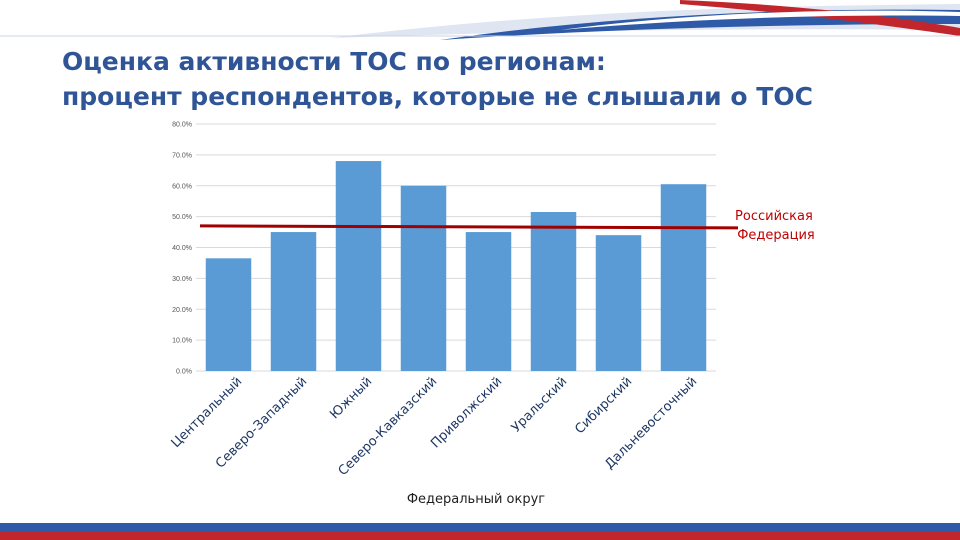 Image resolution: width=960 pixels, height=540 pixels. I want to click on reference-line, so click(469, 227).